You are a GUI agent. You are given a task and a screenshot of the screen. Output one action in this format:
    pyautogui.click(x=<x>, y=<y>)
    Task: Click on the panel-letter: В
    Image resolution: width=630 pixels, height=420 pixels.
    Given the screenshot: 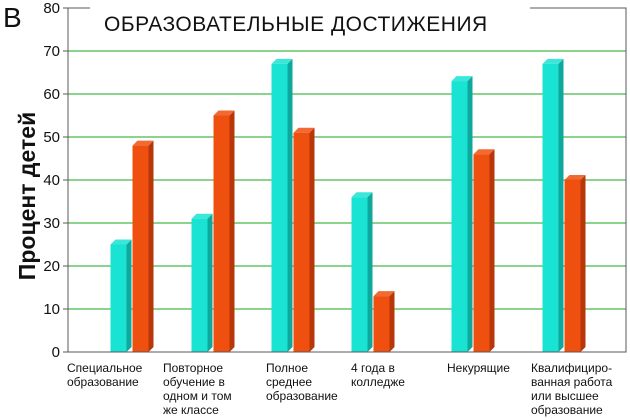 What is the action you would take?
    pyautogui.click(x=12, y=17)
    